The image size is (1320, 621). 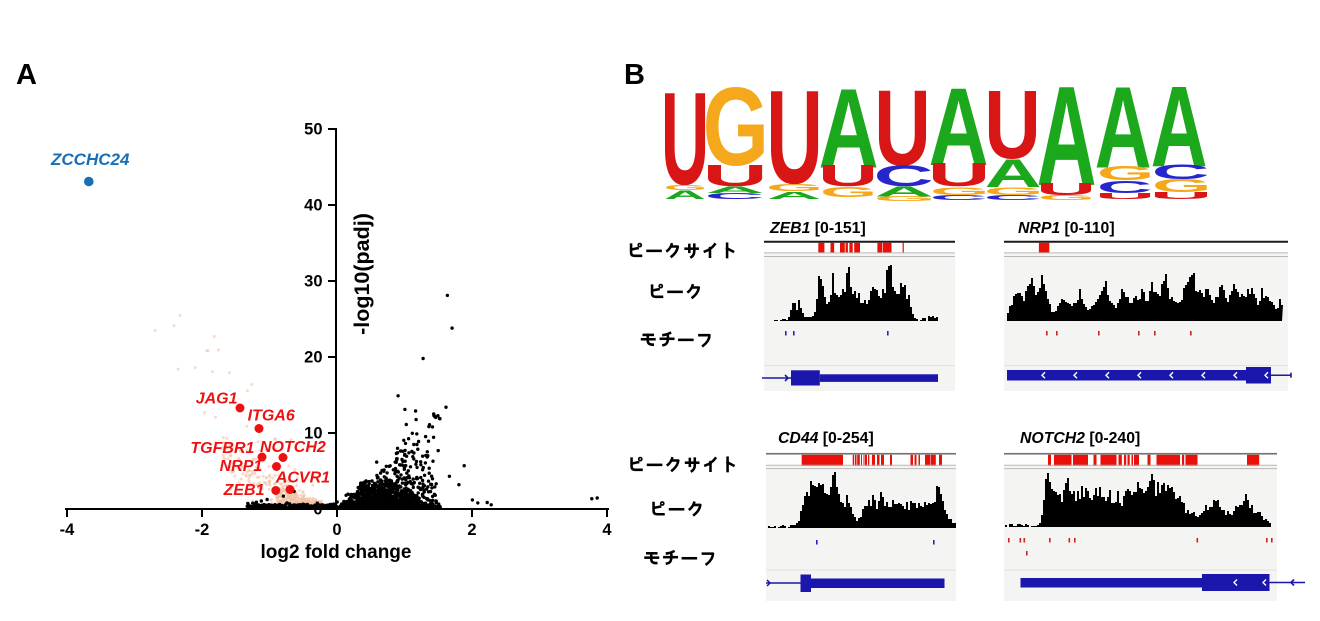 What do you see at coordinates (241, 466) in the screenshot?
I see `svg-text: NRP1` at bounding box center [241, 466].